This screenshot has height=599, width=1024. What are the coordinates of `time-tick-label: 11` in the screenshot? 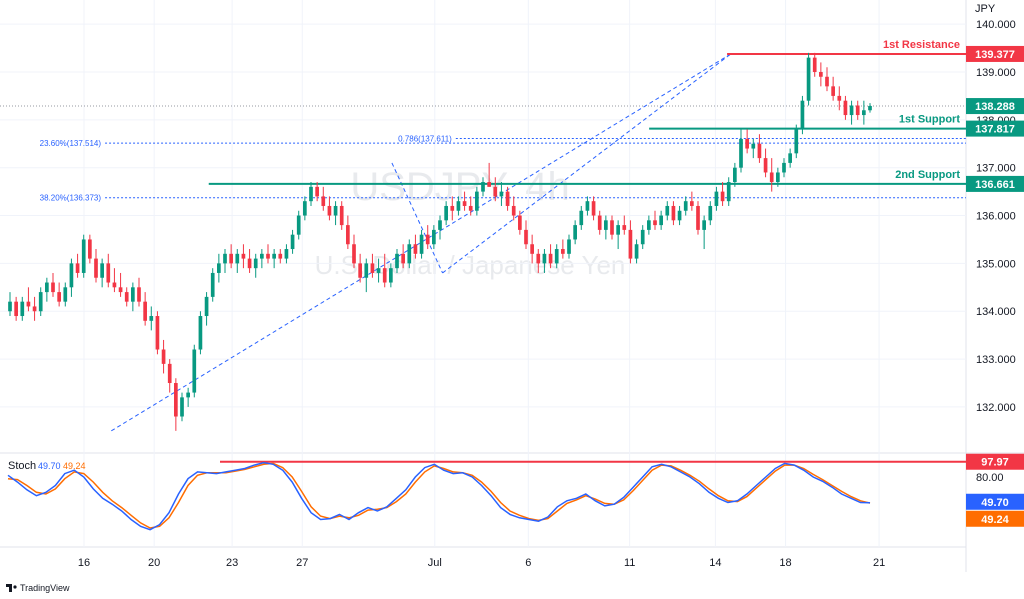 It's located at (629, 563).